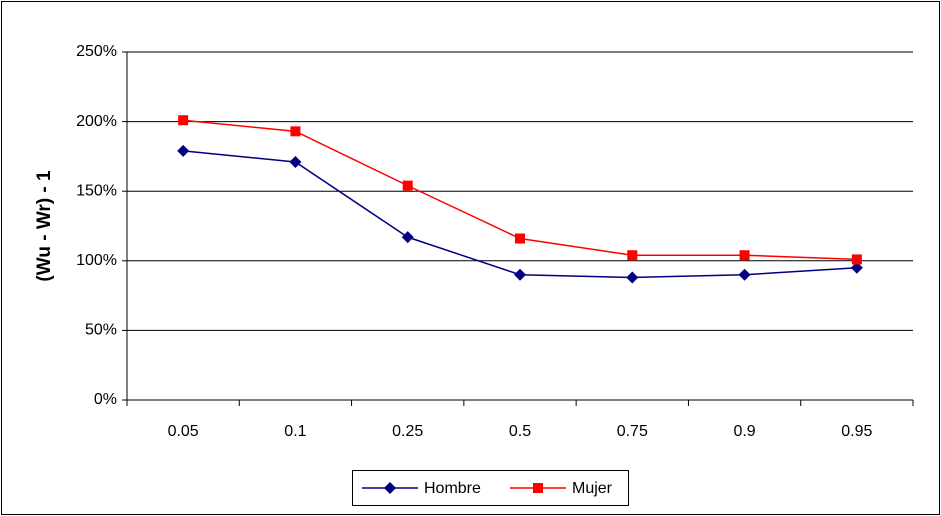 The width and height of the screenshot is (941, 516). Describe the element at coordinates (744, 431) in the screenshot. I see `x-tick-label: 0.9` at that location.